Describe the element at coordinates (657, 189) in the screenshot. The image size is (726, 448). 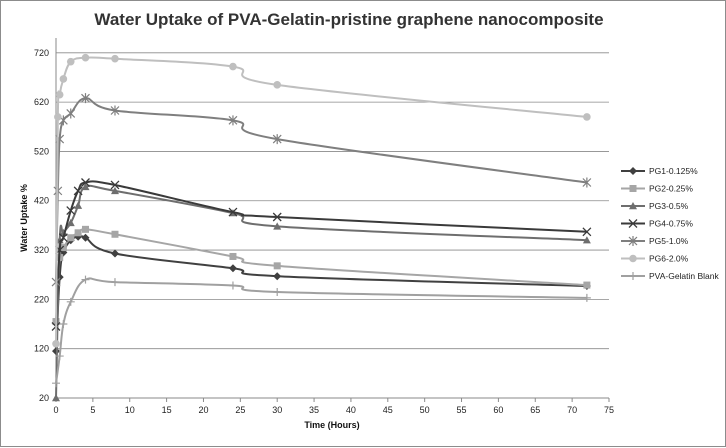
I see `legend-item: PG2-0.25%` at that location.